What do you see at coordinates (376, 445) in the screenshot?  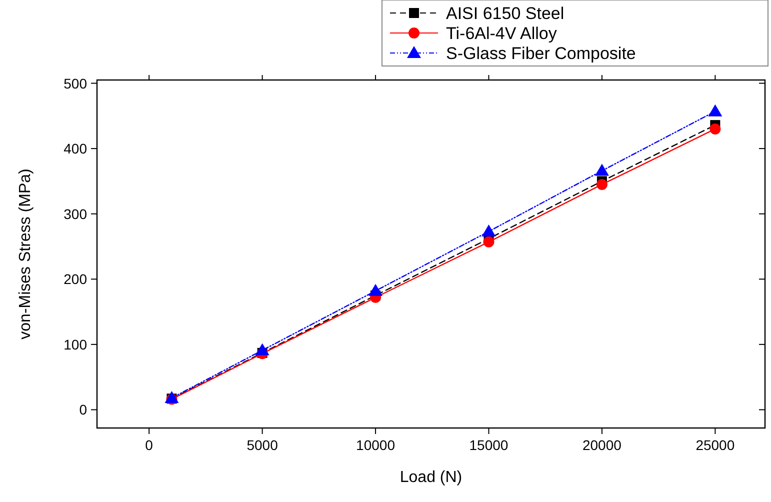 I see `x-tick-label: 10000` at bounding box center [376, 445].